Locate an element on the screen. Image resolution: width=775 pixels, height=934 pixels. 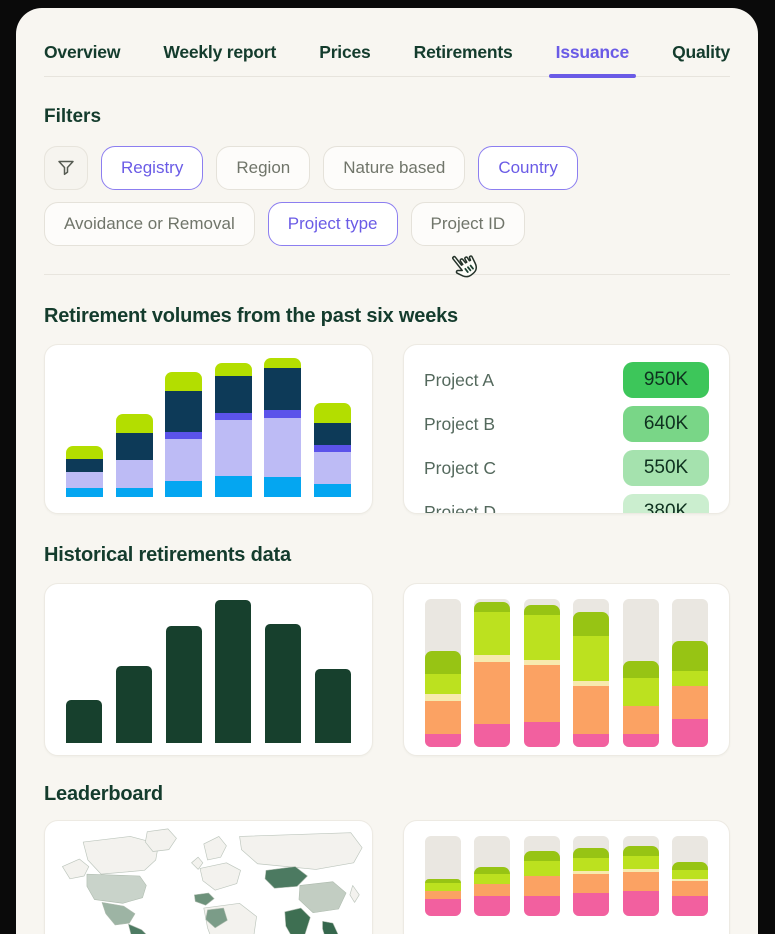
filter-funnel-button is located at coordinates (66, 168).